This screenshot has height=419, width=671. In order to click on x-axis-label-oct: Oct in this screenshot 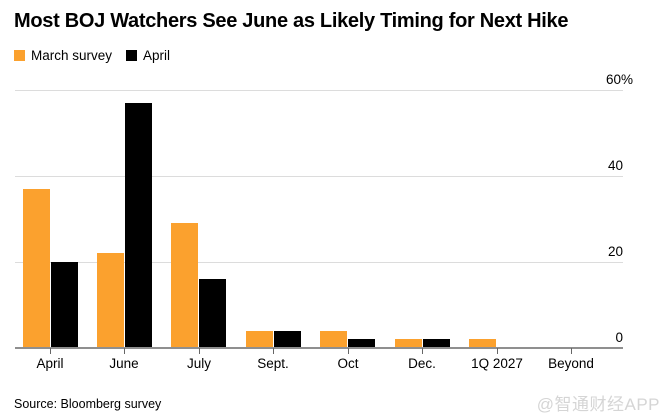, I will do `click(348, 363)`.